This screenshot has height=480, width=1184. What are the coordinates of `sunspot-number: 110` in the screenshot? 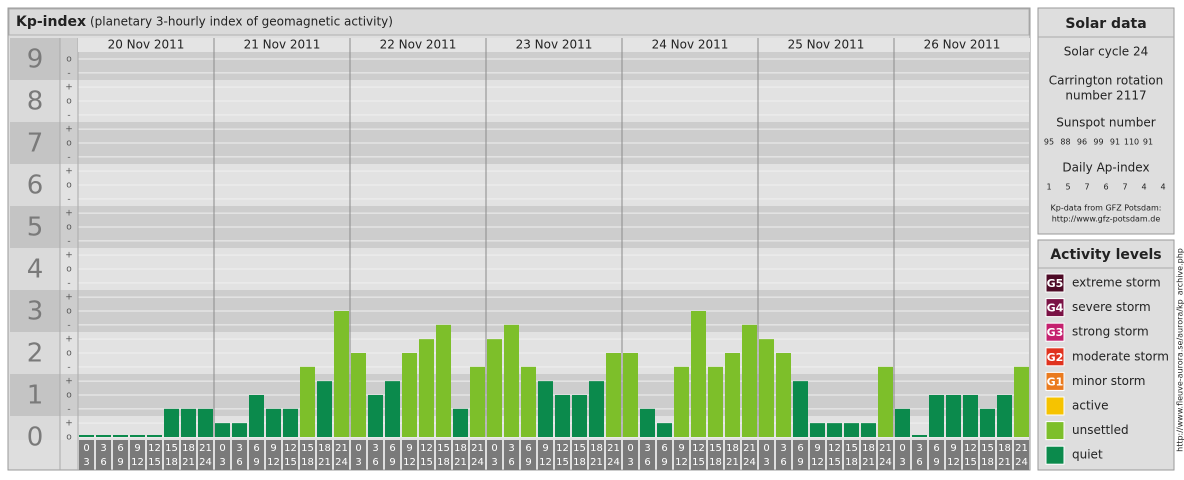 It's located at (1131, 142).